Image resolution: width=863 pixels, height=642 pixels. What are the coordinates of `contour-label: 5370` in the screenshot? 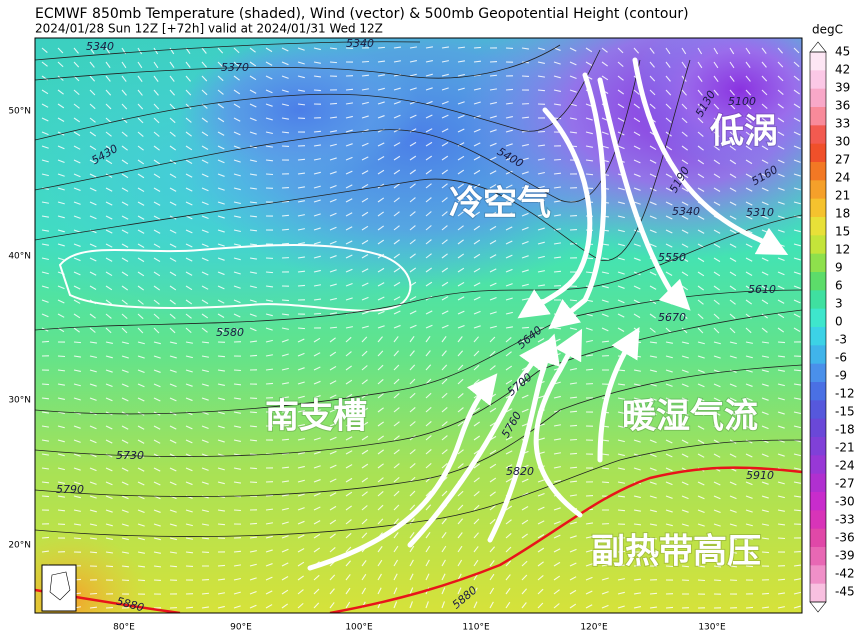 It's located at (235, 67).